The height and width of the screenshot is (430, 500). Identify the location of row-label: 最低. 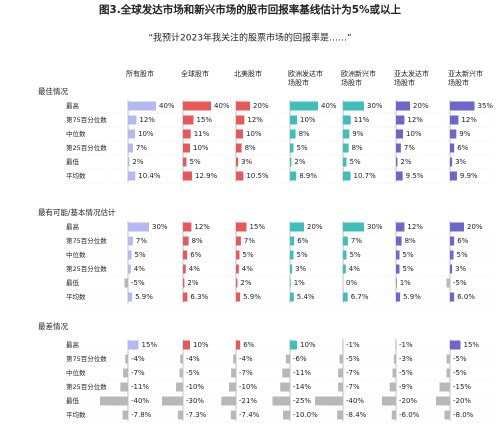
(73, 282).